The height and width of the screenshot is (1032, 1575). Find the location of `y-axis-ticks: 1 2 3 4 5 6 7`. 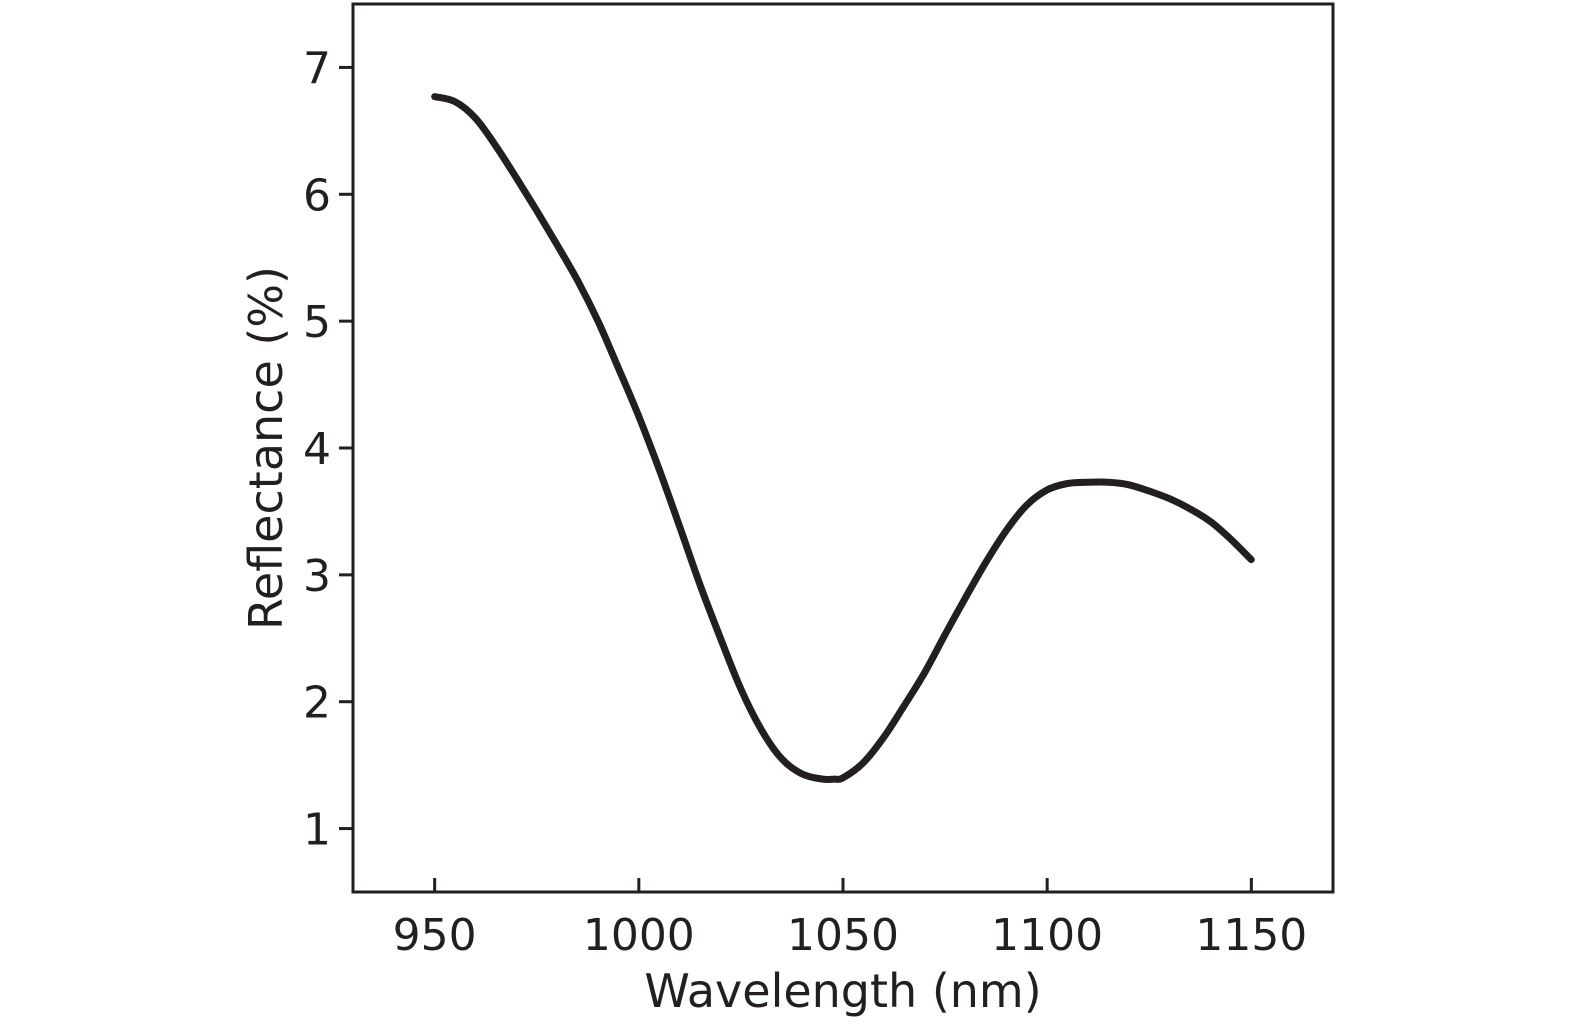

y-axis-ticks: 1 2 3 4 5 6 7 is located at coordinates (328, 449).